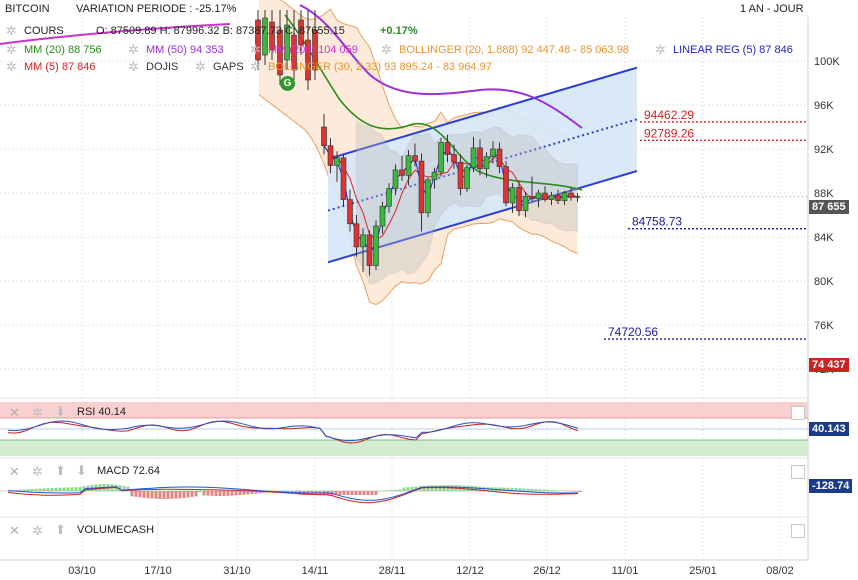  I want to click on symbol-label: BITCOIN, so click(27, 9).